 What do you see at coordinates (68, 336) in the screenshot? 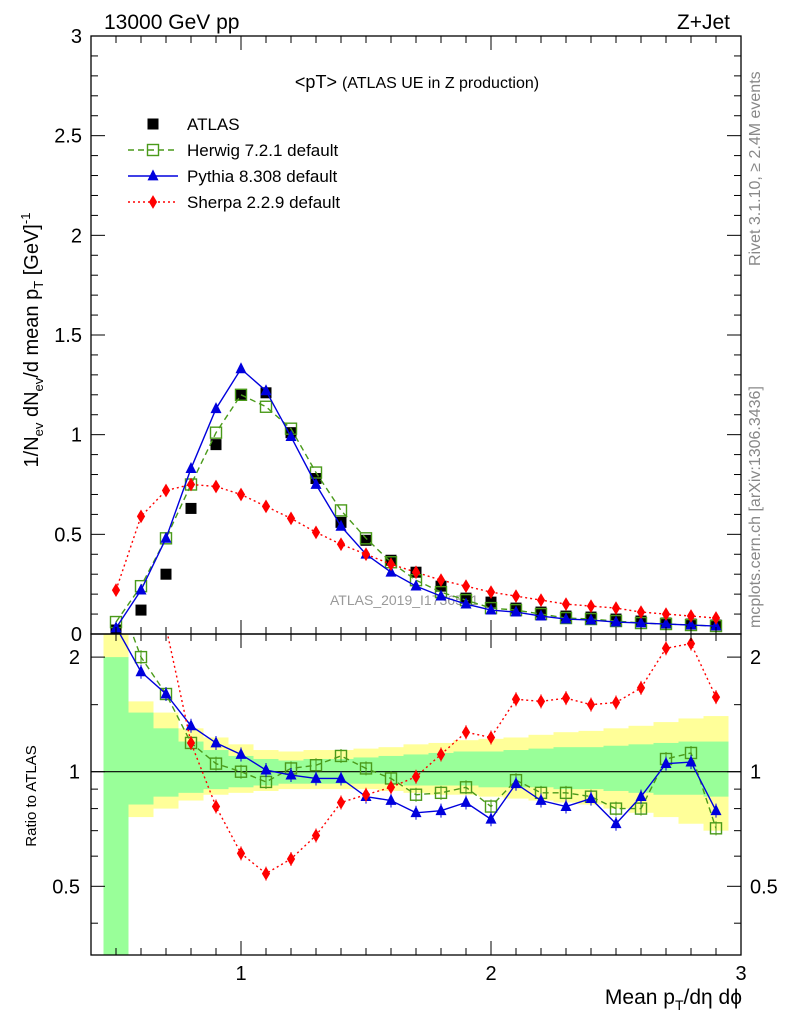
I see `y-tick-label: 1.5` at bounding box center [68, 336].